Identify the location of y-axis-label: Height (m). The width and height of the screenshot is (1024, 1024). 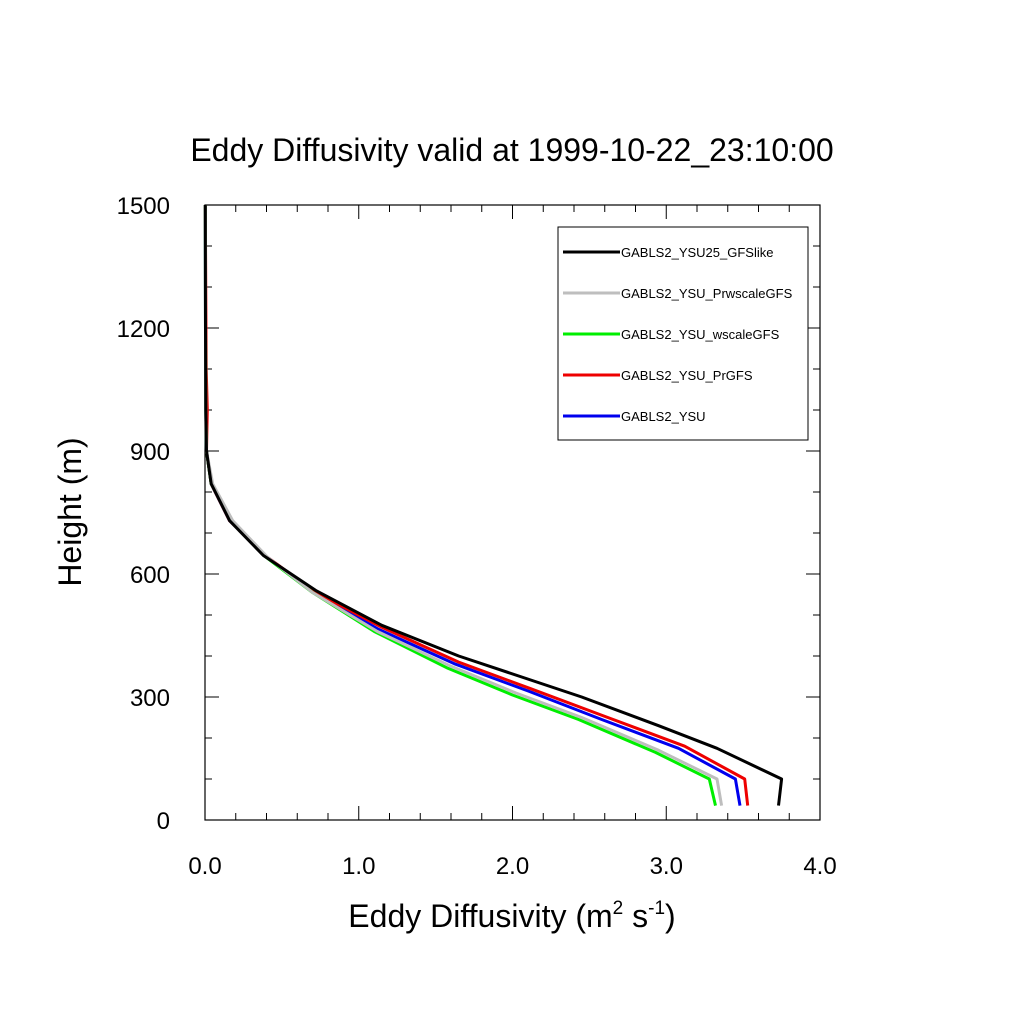
(70, 511).